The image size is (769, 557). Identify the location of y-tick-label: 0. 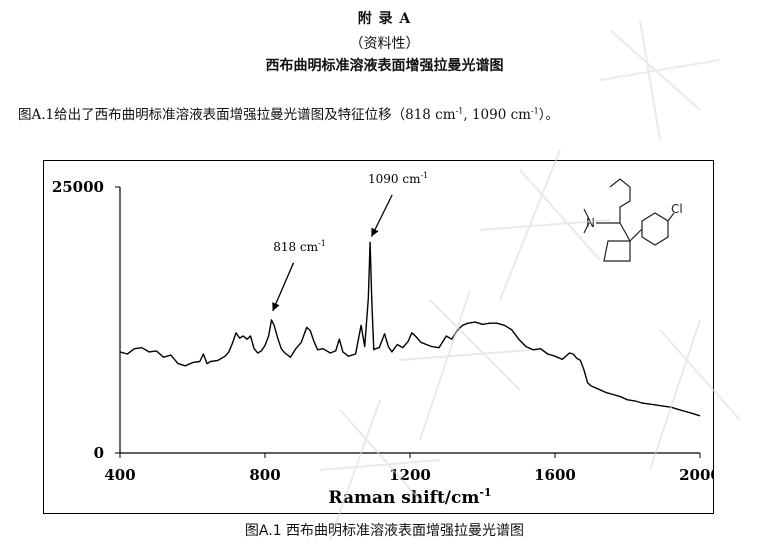
(99, 453).